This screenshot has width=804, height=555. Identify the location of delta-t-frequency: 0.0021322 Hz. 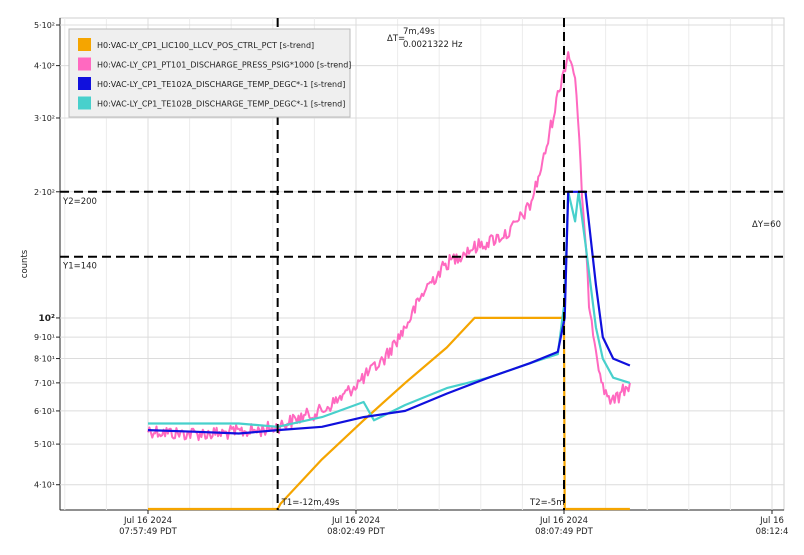
(433, 45).